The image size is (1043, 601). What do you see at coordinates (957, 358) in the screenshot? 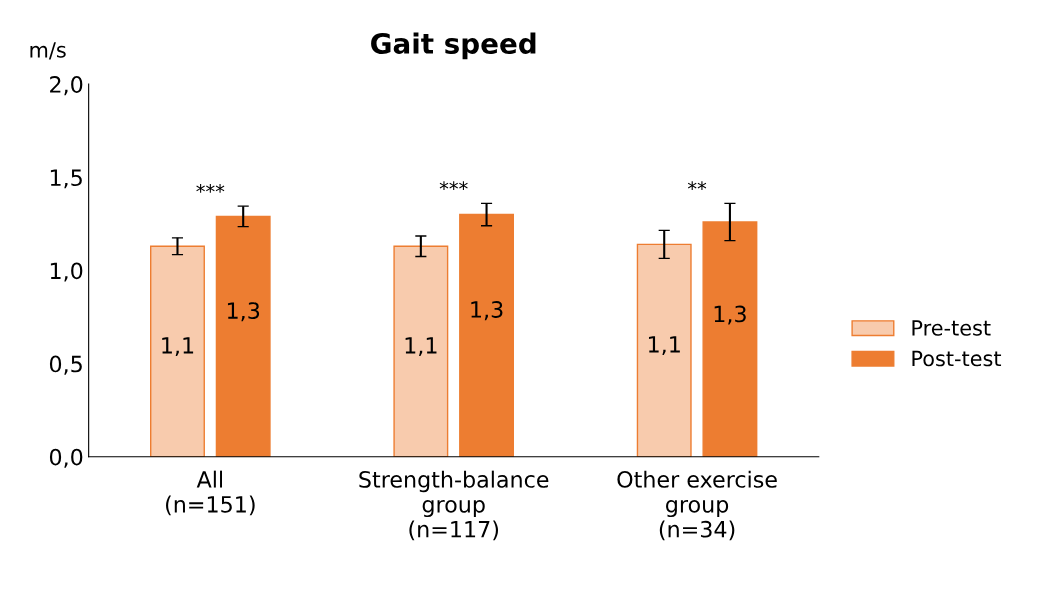
I see `legend-label: Post-test` at bounding box center [957, 358].